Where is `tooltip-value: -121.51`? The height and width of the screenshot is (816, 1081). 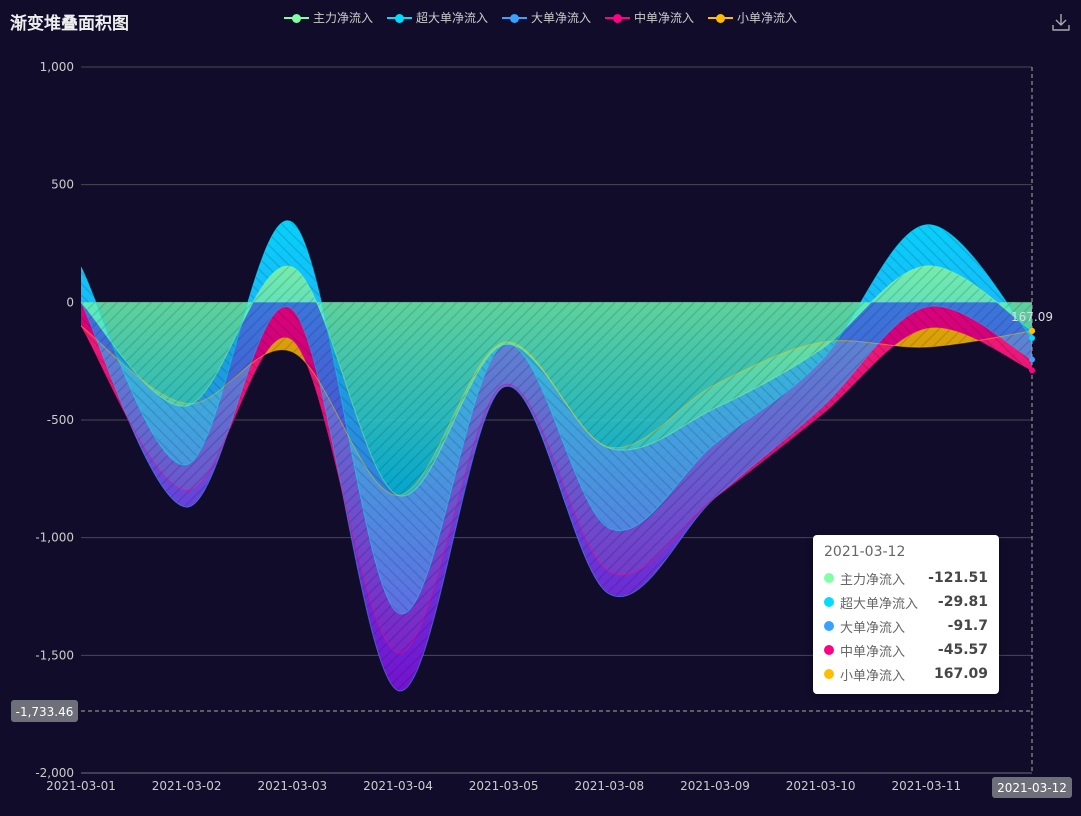 tooltip-value: -121.51 is located at coordinates (958, 578).